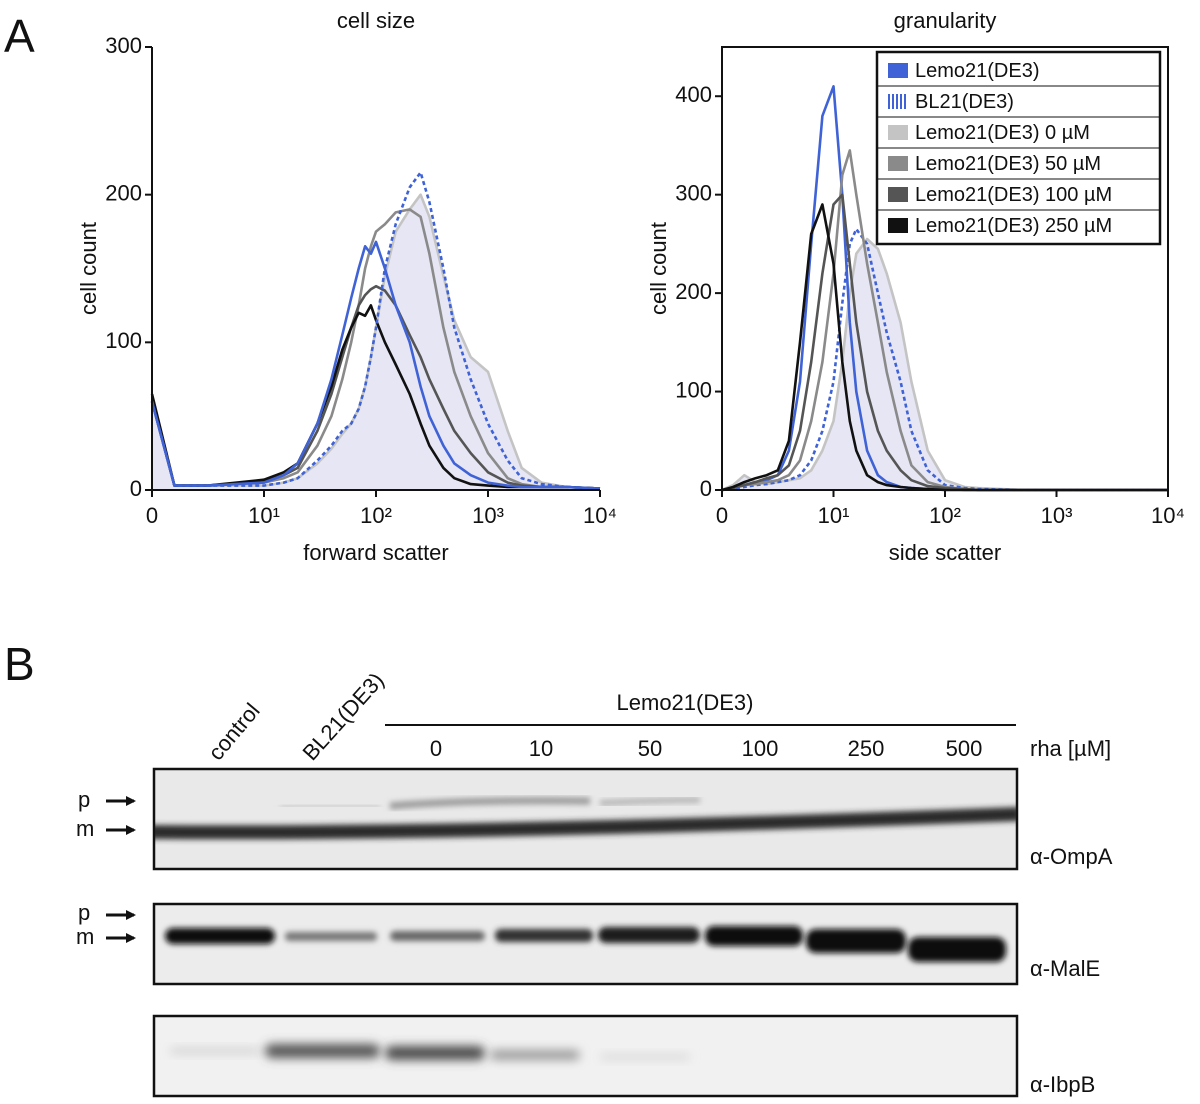 Image resolution: width=1200 pixels, height=1104 pixels. Describe the element at coordinates (1070, 748) in the screenshot. I see `unit-label: rha [µM]` at that location.